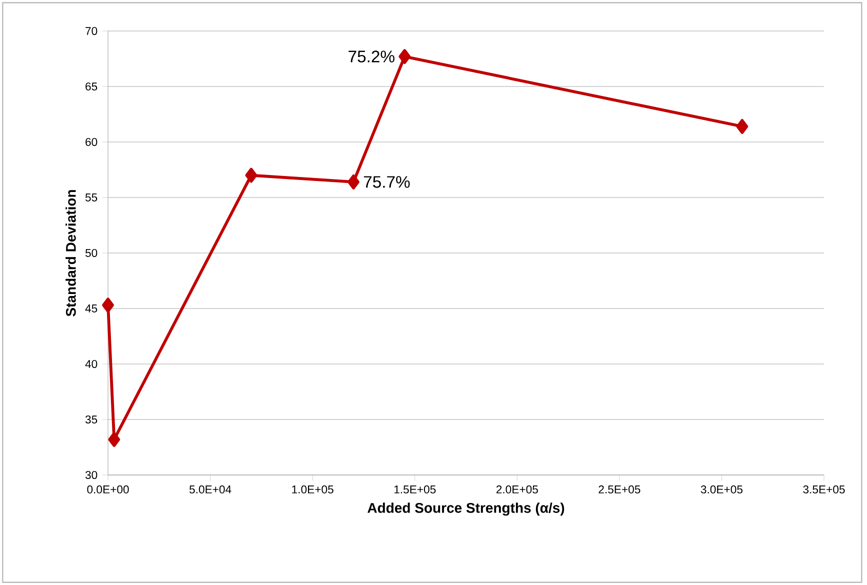 The height and width of the screenshot is (585, 867). Describe the element at coordinates (91, 474) in the screenshot. I see `y-tick-label: 30` at that location.